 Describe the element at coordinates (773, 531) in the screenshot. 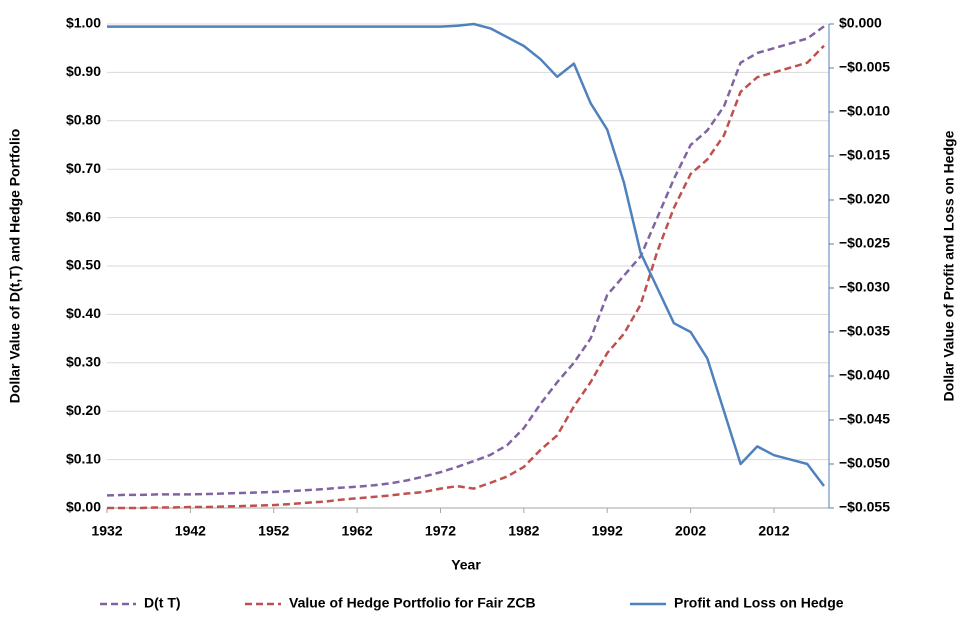

I see `x-tick-label: 2012` at that location.